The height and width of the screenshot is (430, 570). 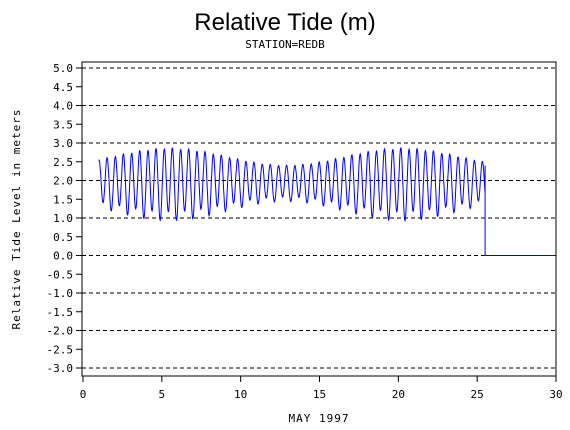 I want to click on y-tick-label: -3.0, so click(x=60, y=368).